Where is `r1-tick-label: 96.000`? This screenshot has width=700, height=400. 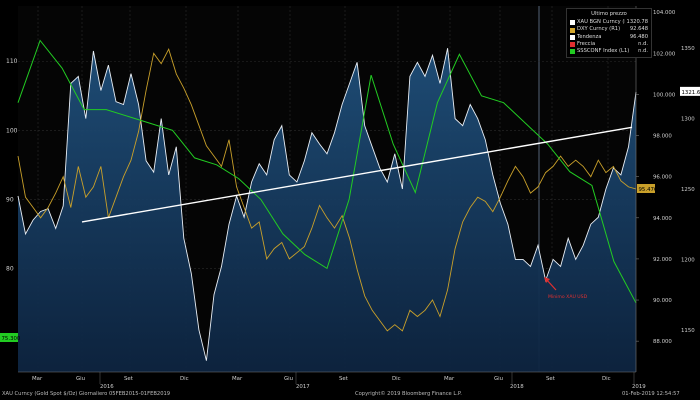 r1-tick-label: 96.000 is located at coordinates (662, 178).